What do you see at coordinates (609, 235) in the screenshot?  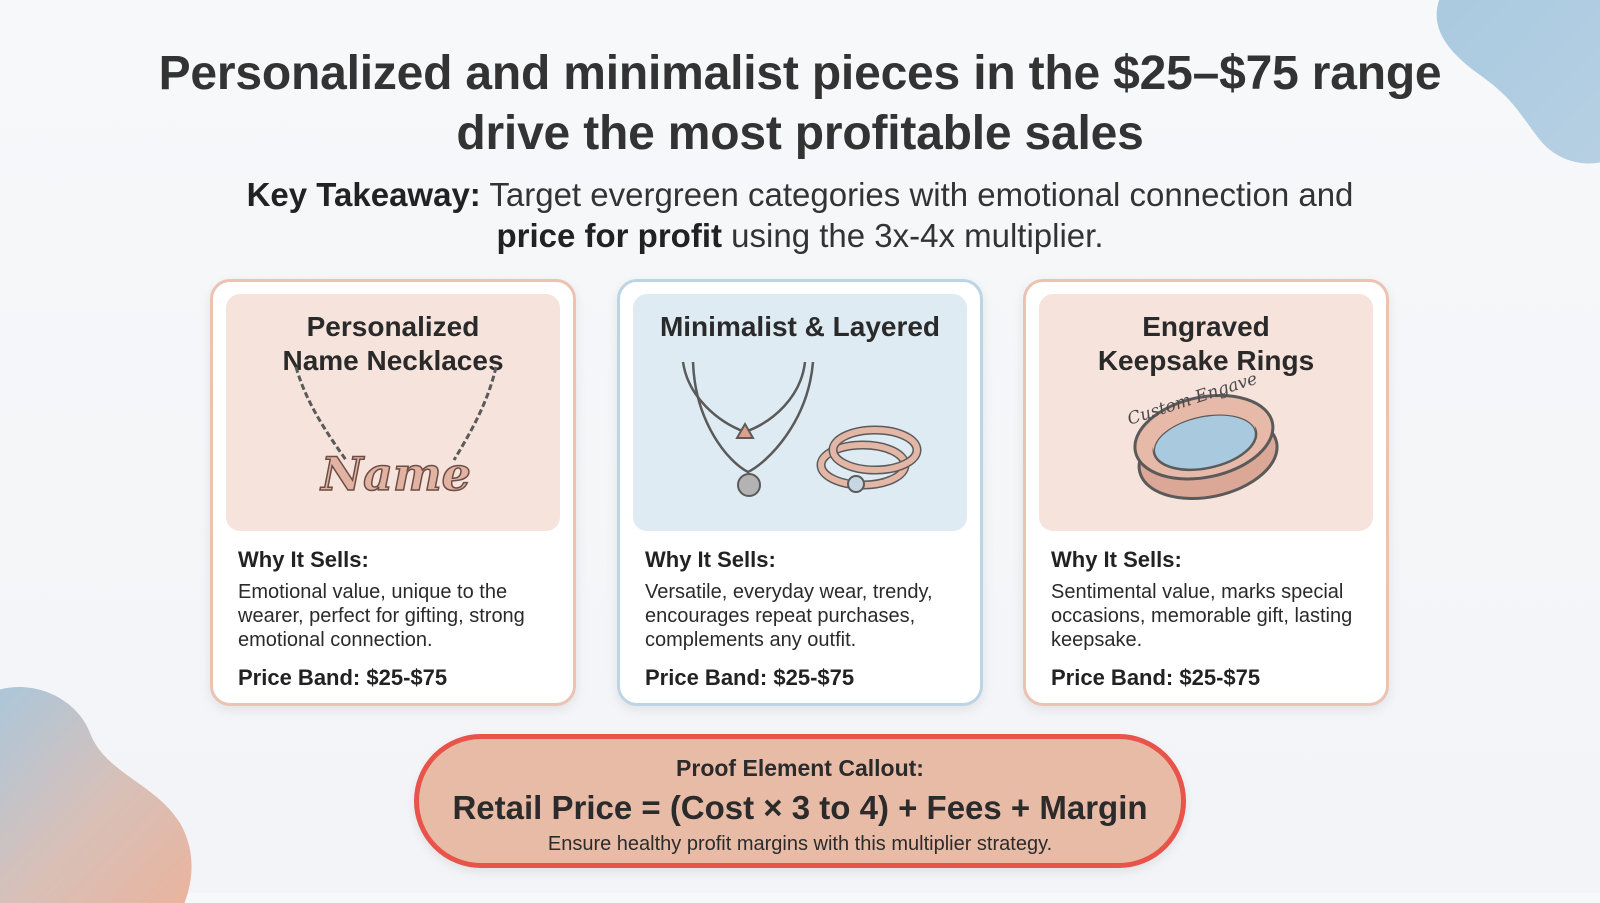 I see `takeaway-bold: price for profit` at bounding box center [609, 235].